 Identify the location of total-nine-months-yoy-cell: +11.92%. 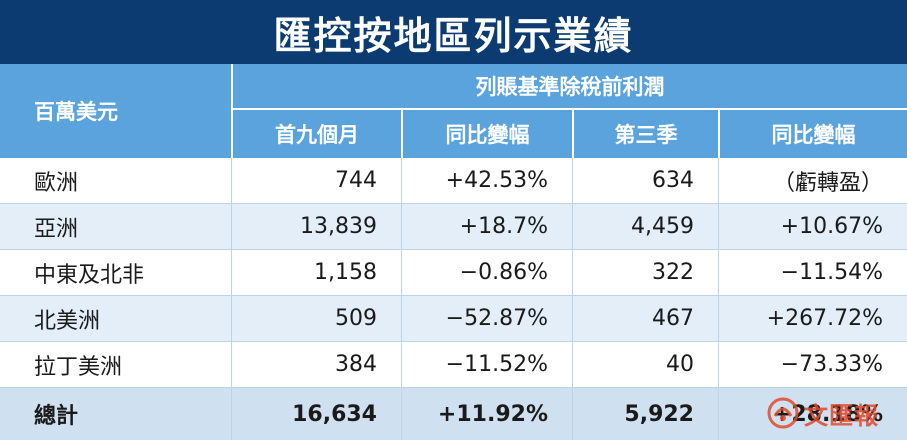
(486, 414).